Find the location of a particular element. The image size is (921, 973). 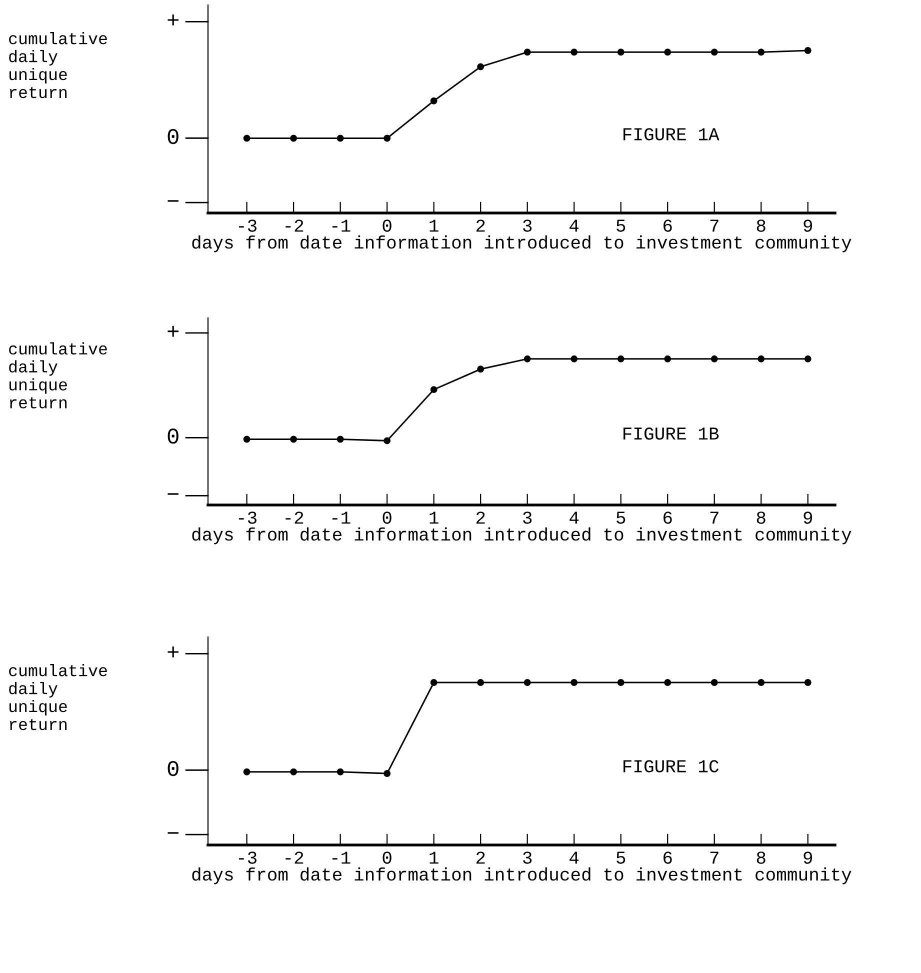

annotation: FIGURE 1A is located at coordinates (672, 134).